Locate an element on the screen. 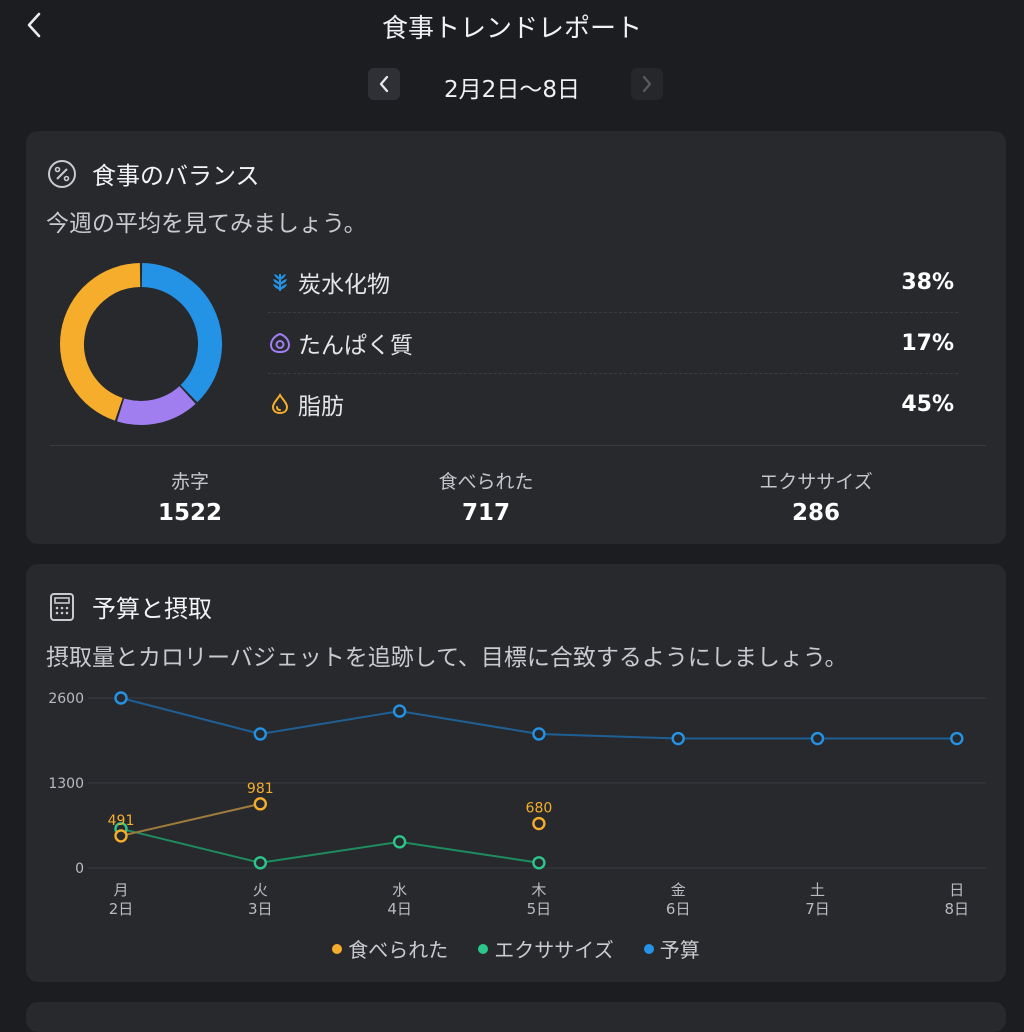 The height and width of the screenshot is (1032, 1024). data-label: 981 is located at coordinates (260, 789).